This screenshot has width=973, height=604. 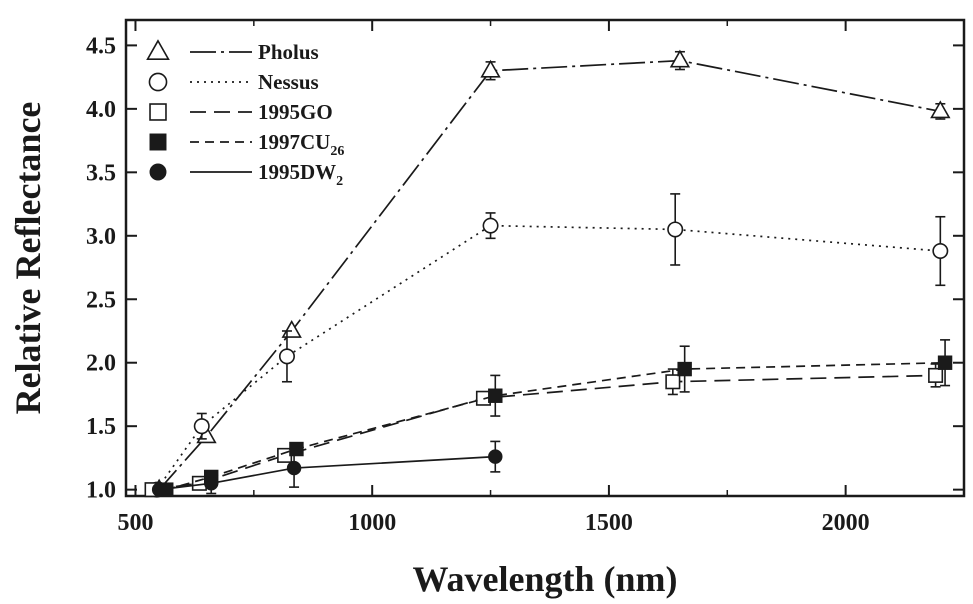 I want to click on y-tick-label: 4.0, so click(x=101, y=110).